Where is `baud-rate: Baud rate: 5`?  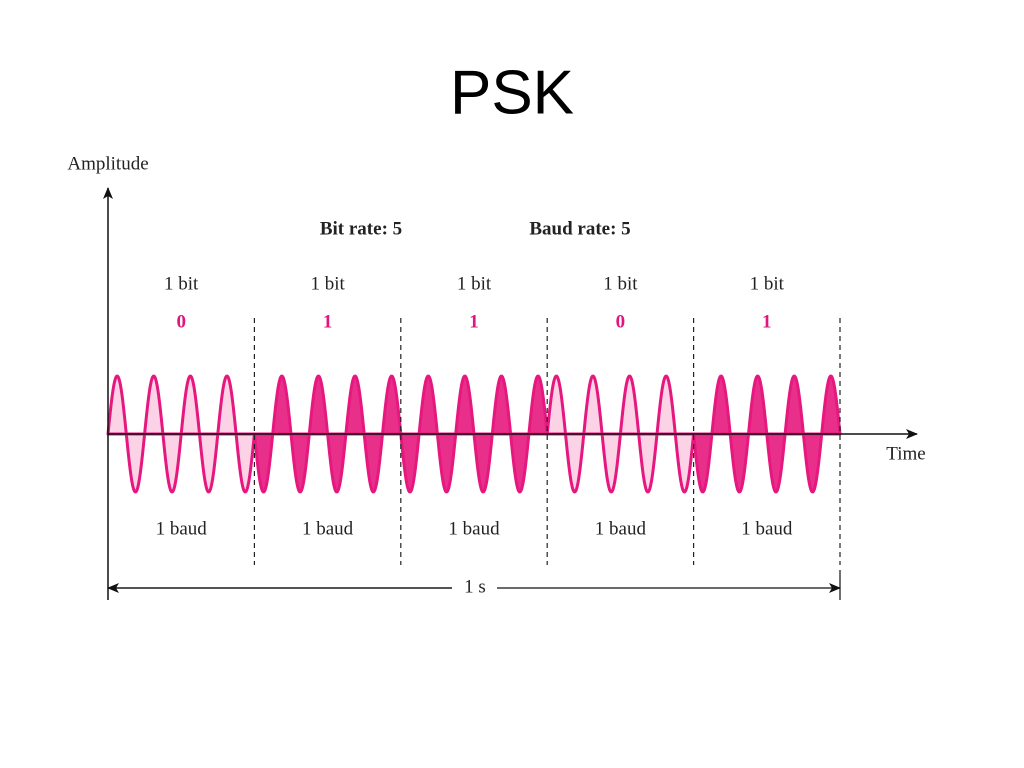 baud-rate: Baud rate: 5 is located at coordinates (579, 228).